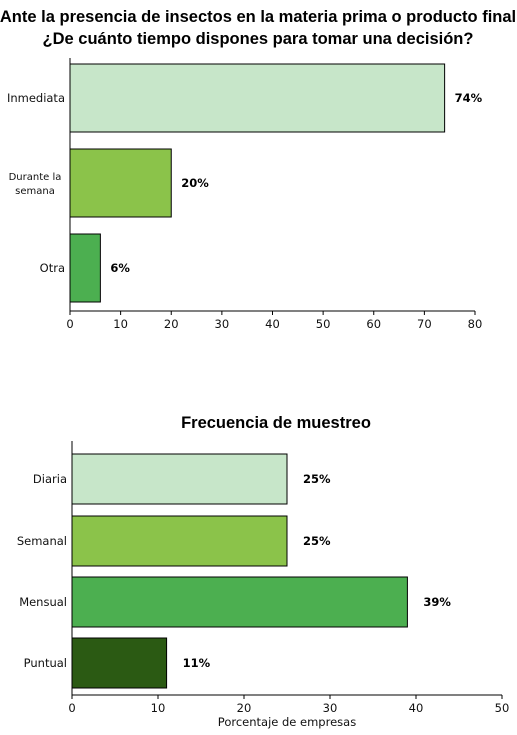 The height and width of the screenshot is (735, 517). What do you see at coordinates (475, 324) in the screenshot?
I see `x-tick-label: 80` at bounding box center [475, 324].